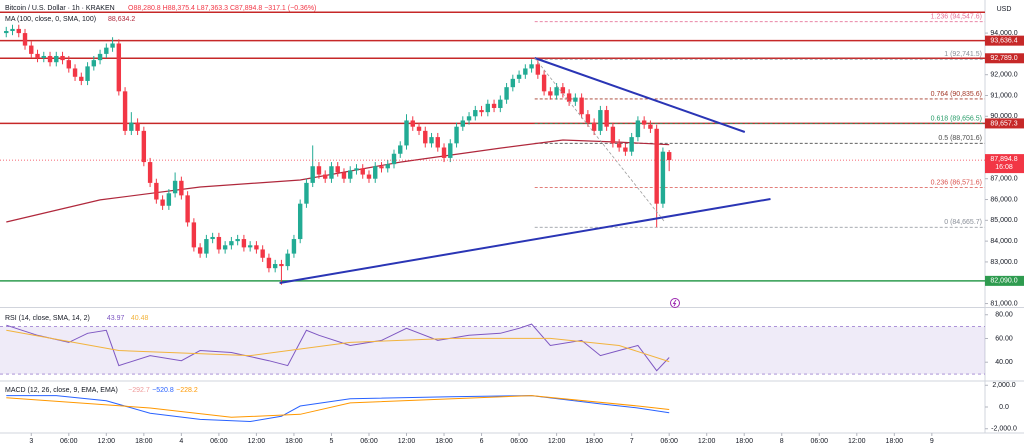 The height and width of the screenshot is (448, 1024). What do you see at coordinates (60, 8) in the screenshot?
I see `symbol-title: Bitcoin / U.S. Dollar · 1h · KRAKEN` at bounding box center [60, 8].